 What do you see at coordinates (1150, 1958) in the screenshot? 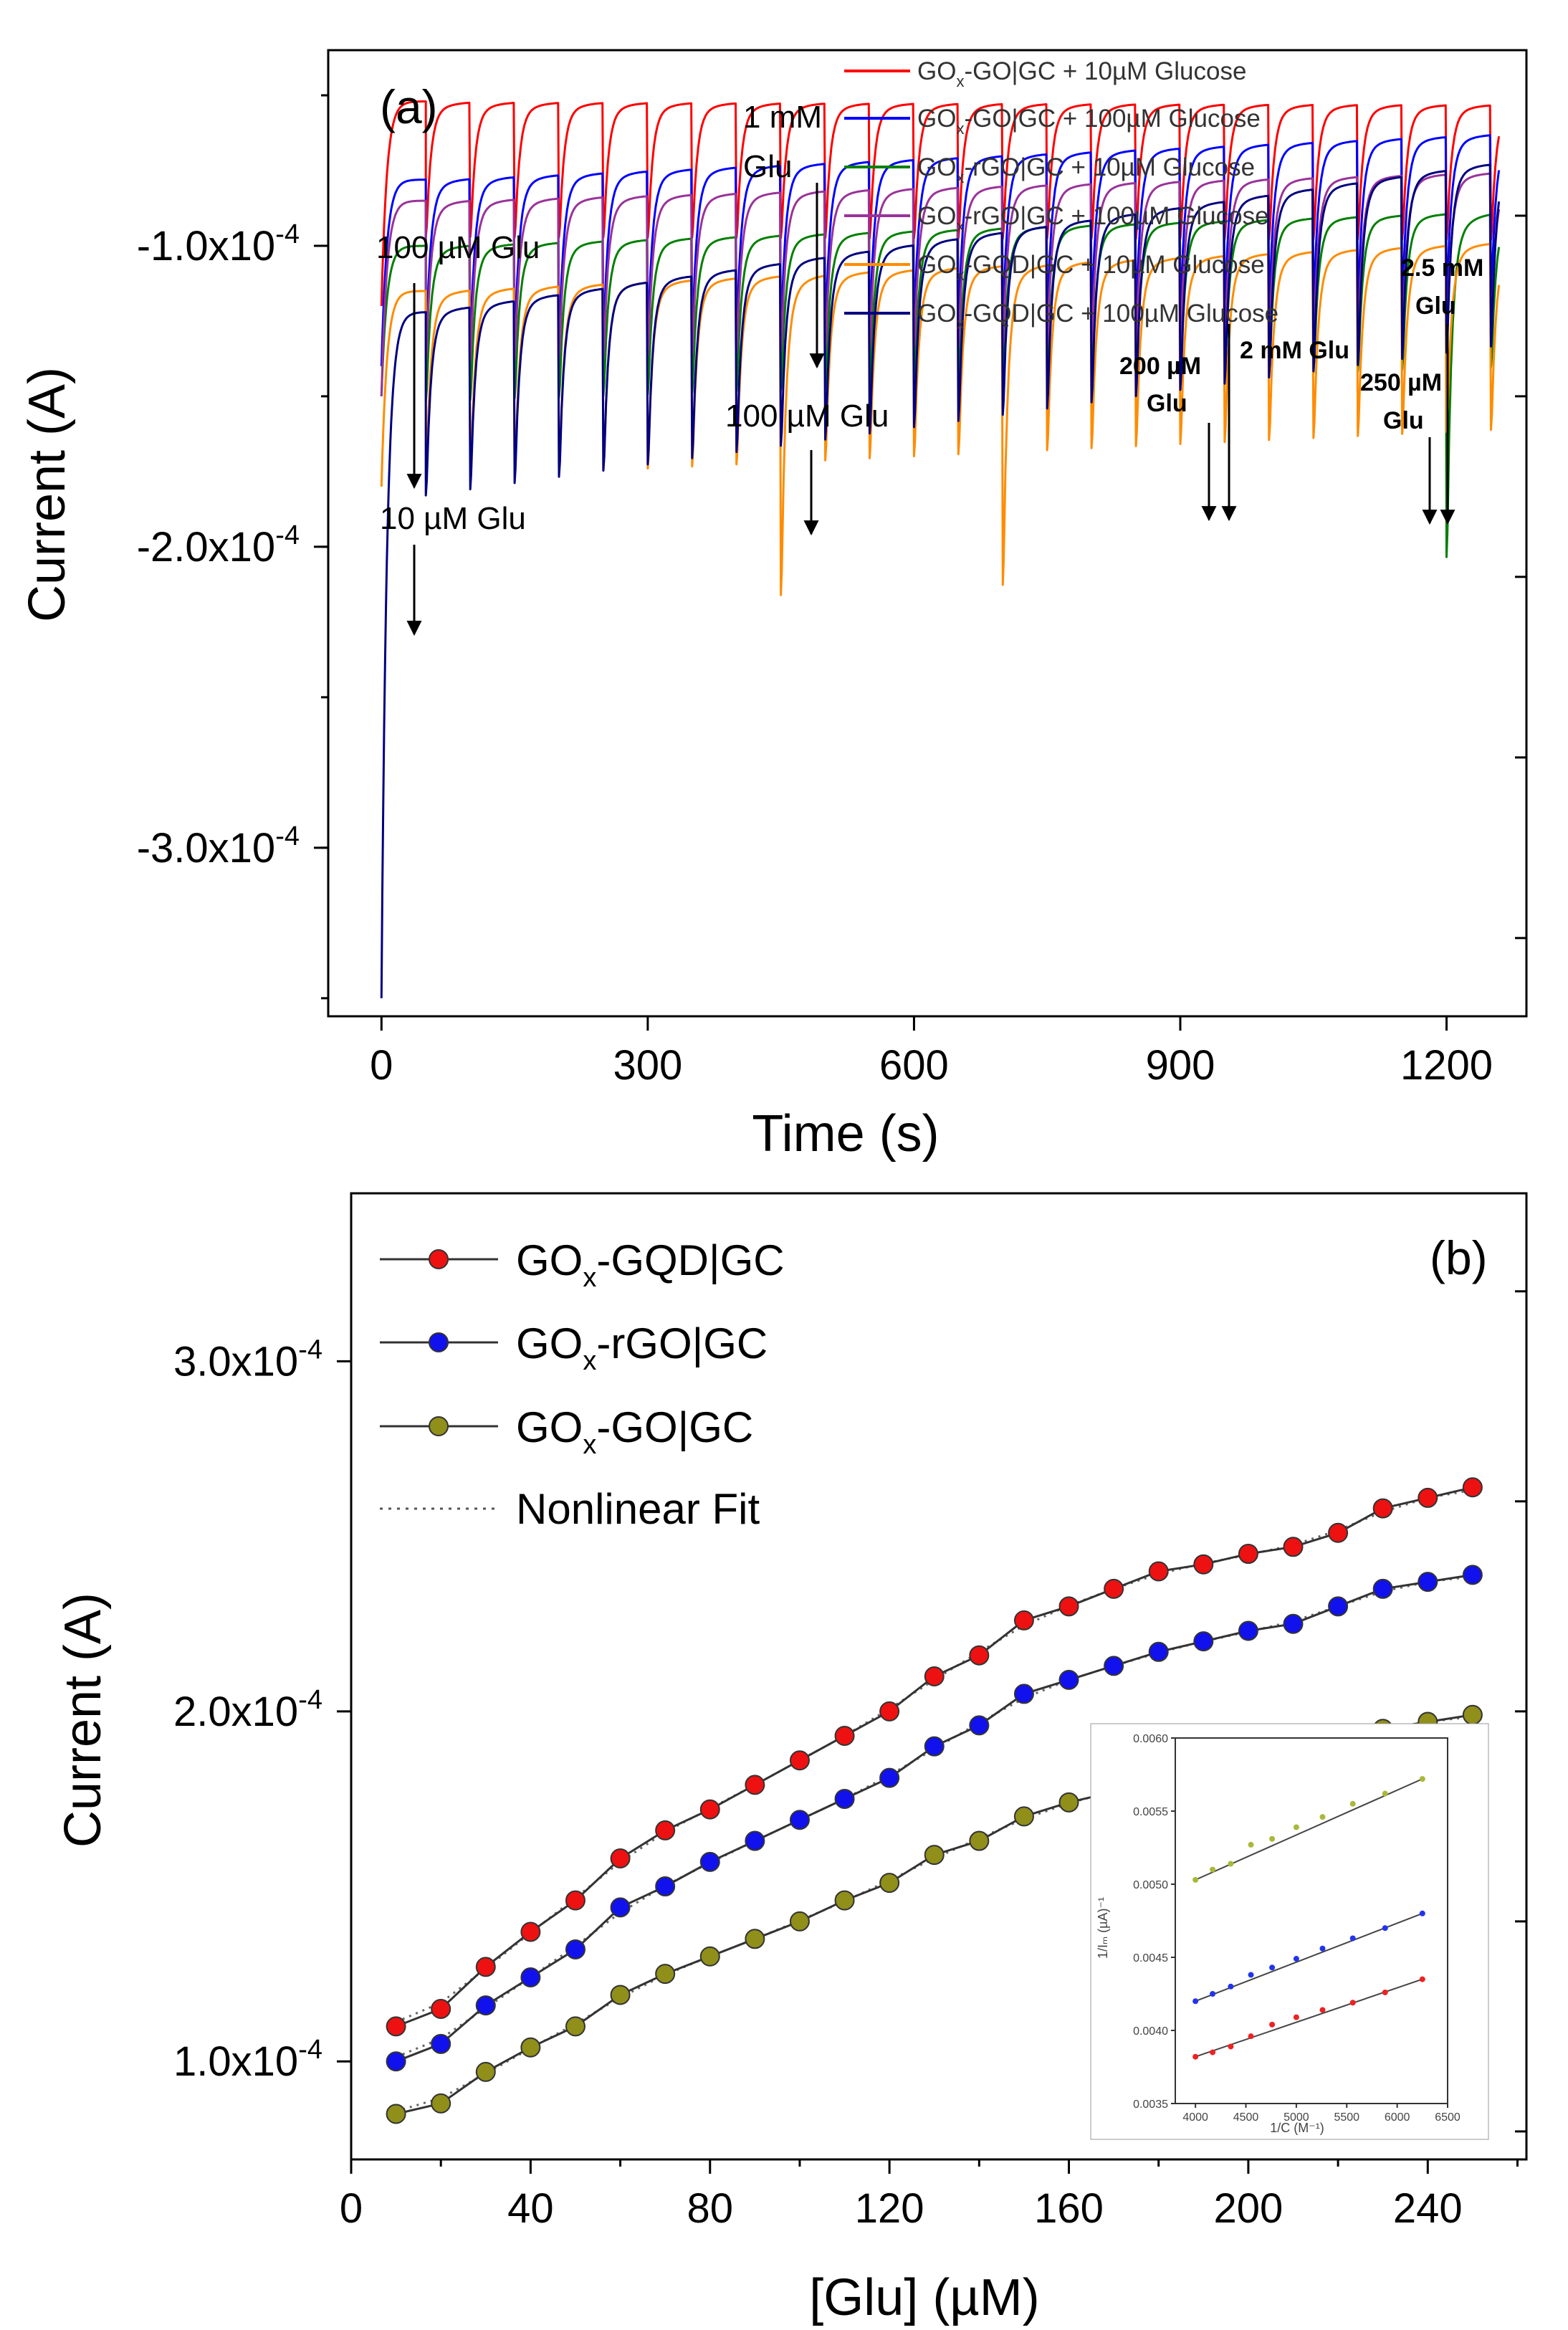
I see `inset-y-tick-label: 0.0045` at bounding box center [1150, 1958].